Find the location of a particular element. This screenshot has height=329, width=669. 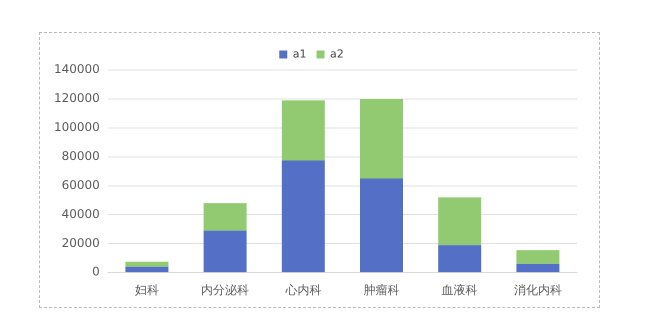

x-tick-label: 肿瘤科 is located at coordinates (382, 289).